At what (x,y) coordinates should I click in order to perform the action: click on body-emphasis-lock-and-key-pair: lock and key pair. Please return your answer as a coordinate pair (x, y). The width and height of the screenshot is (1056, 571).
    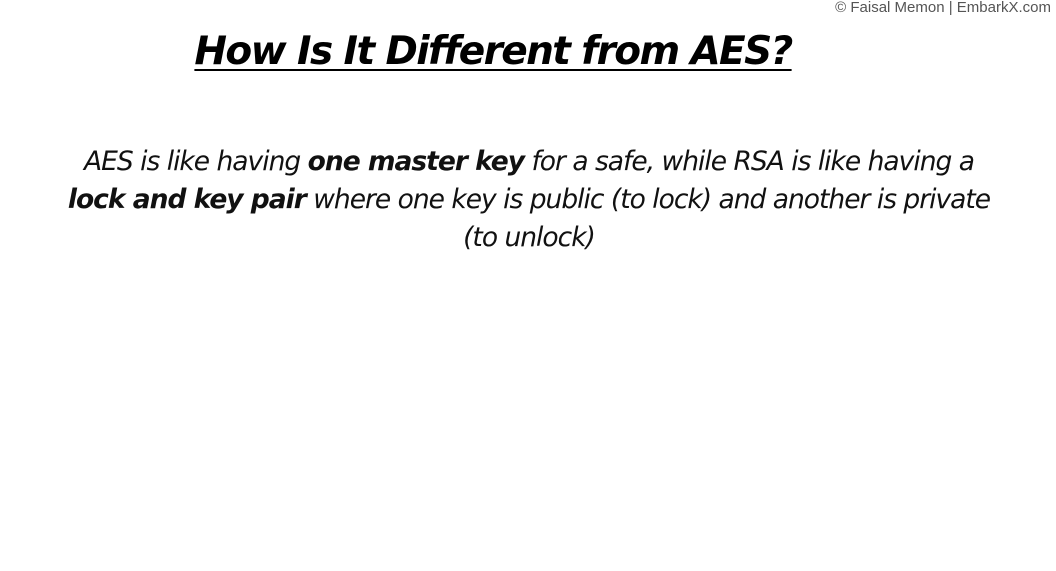
    Looking at the image, I should click on (187, 199).